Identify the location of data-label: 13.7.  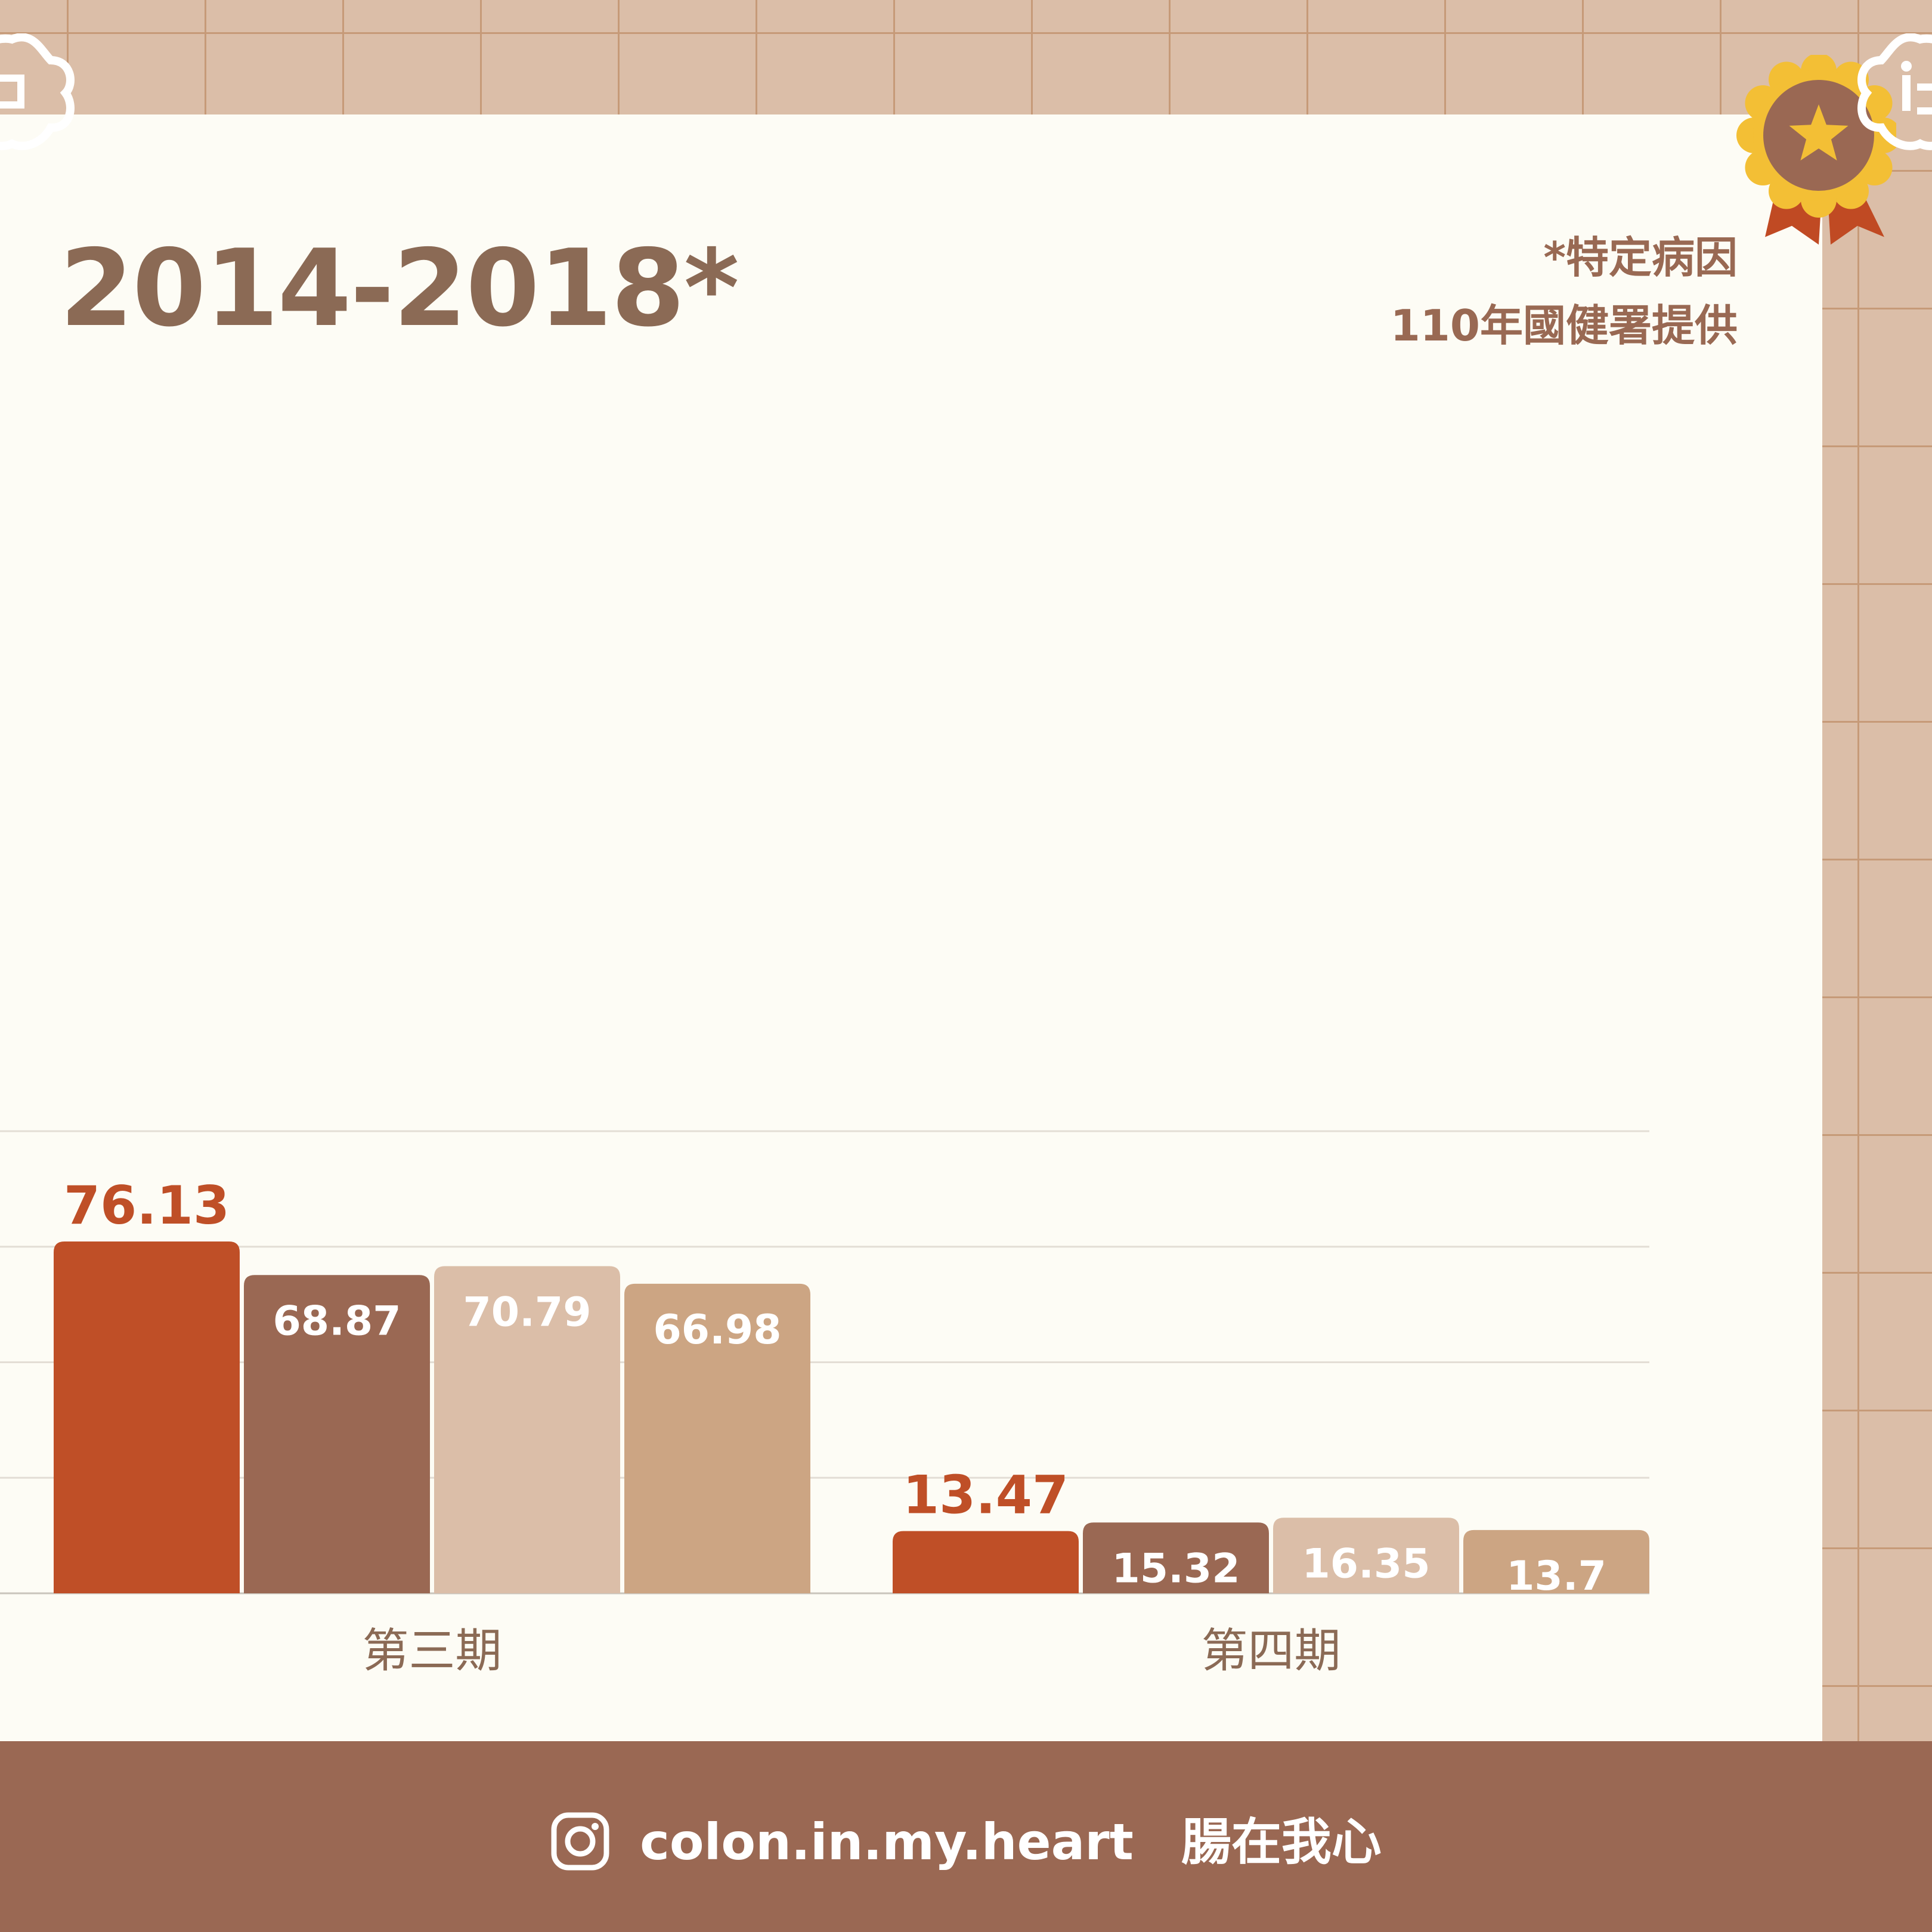
(1556, 1576).